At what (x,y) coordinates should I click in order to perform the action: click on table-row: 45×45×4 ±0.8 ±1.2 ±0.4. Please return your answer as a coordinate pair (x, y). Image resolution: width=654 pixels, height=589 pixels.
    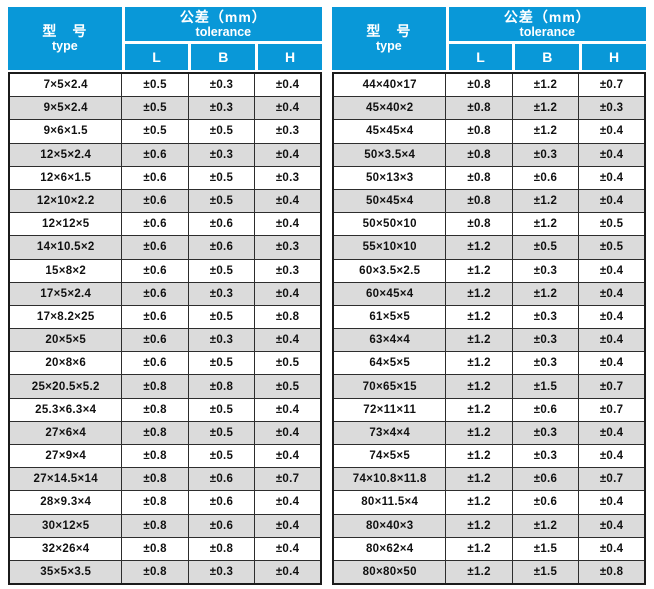
    Looking at the image, I should click on (489, 131).